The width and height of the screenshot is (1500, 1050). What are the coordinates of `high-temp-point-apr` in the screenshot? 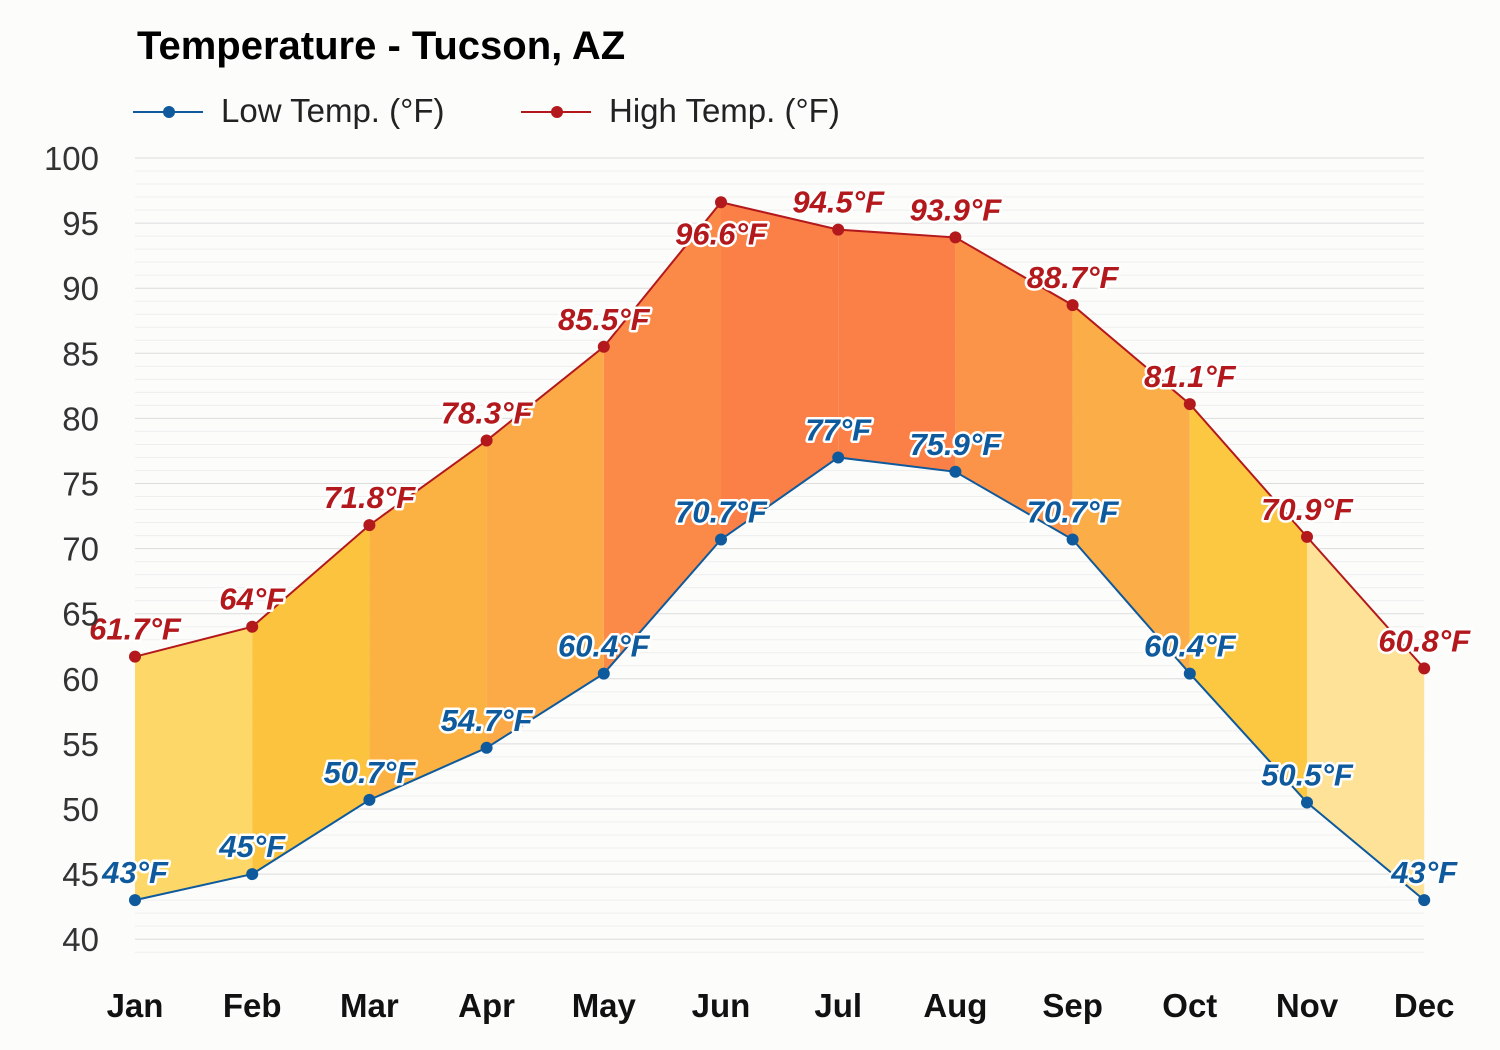 It's located at (486, 440).